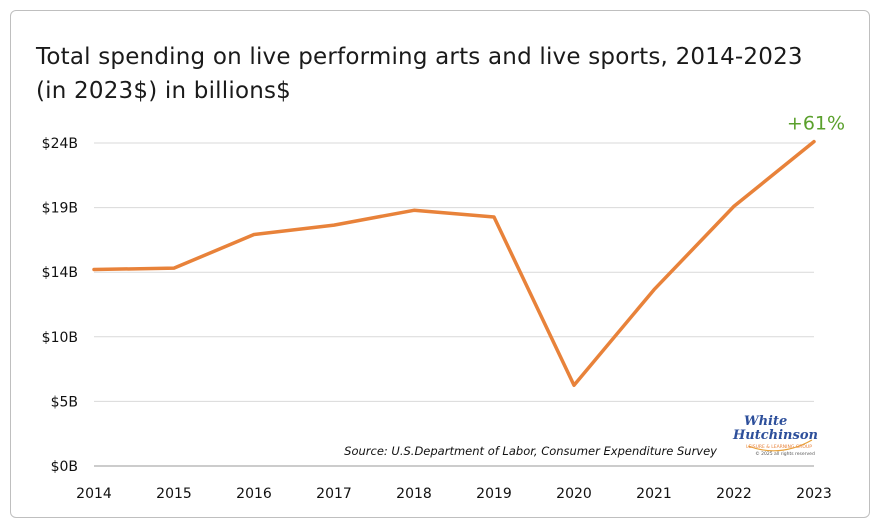  Describe the element at coordinates (60, 273) in the screenshot. I see `y-tick-label: $14B` at that location.